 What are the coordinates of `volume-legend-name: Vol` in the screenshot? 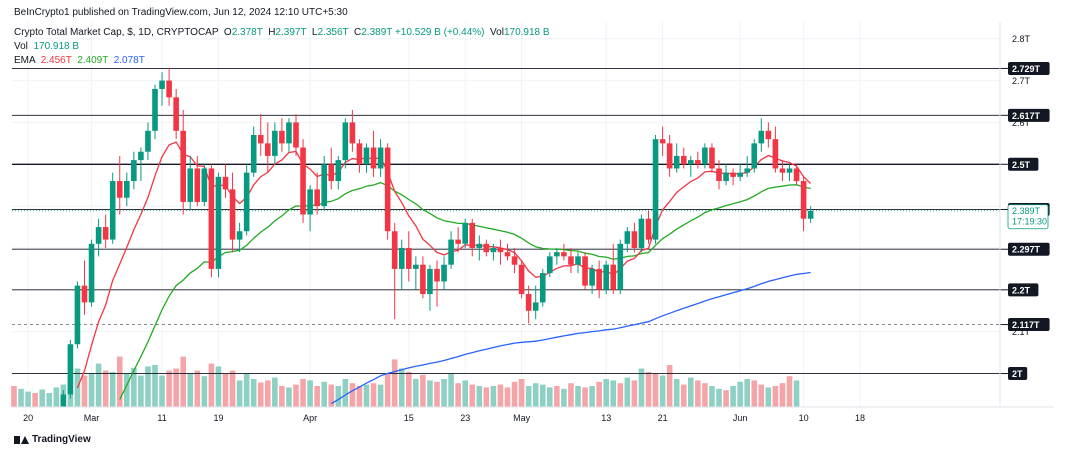 It's located at (21, 46).